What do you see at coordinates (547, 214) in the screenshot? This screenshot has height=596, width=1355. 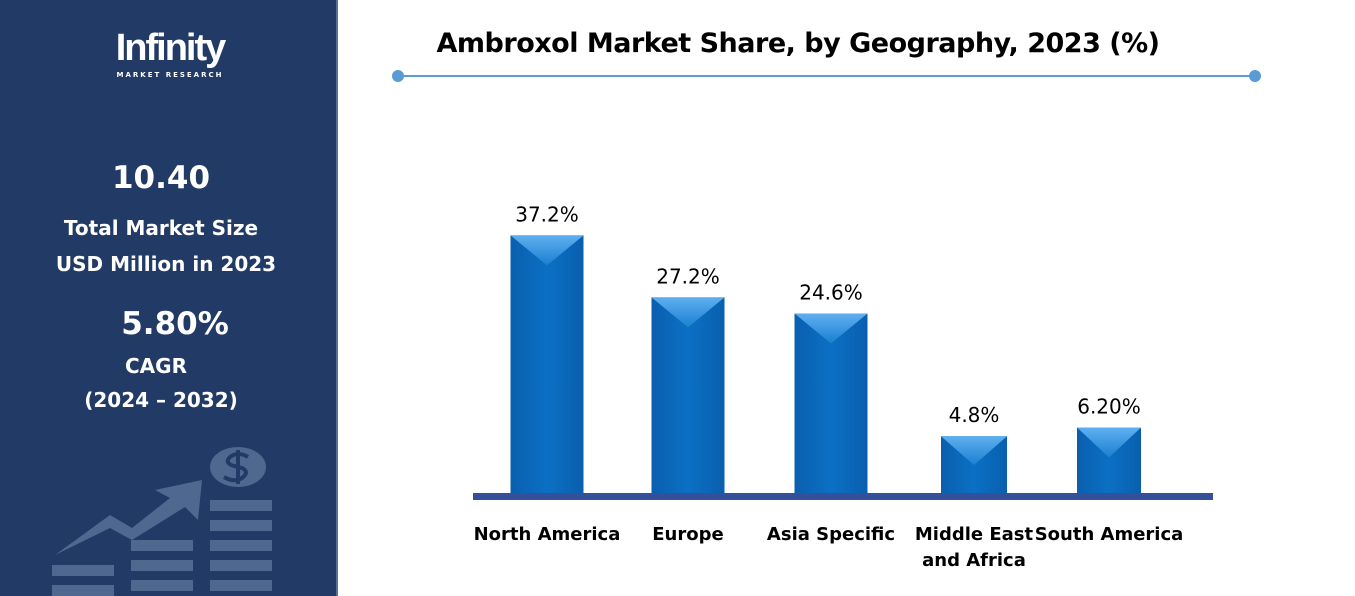 I see `data-label: 37.2%` at bounding box center [547, 214].